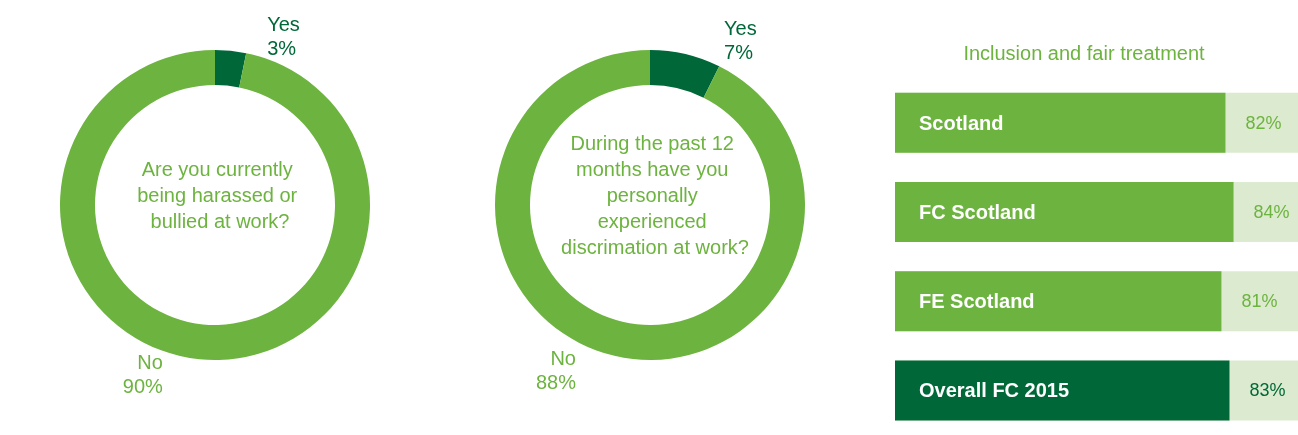 The height and width of the screenshot is (435, 1298). Describe the element at coordinates (994, 390) in the screenshot. I see `y-tick-label: Overall FC 2015` at that location.